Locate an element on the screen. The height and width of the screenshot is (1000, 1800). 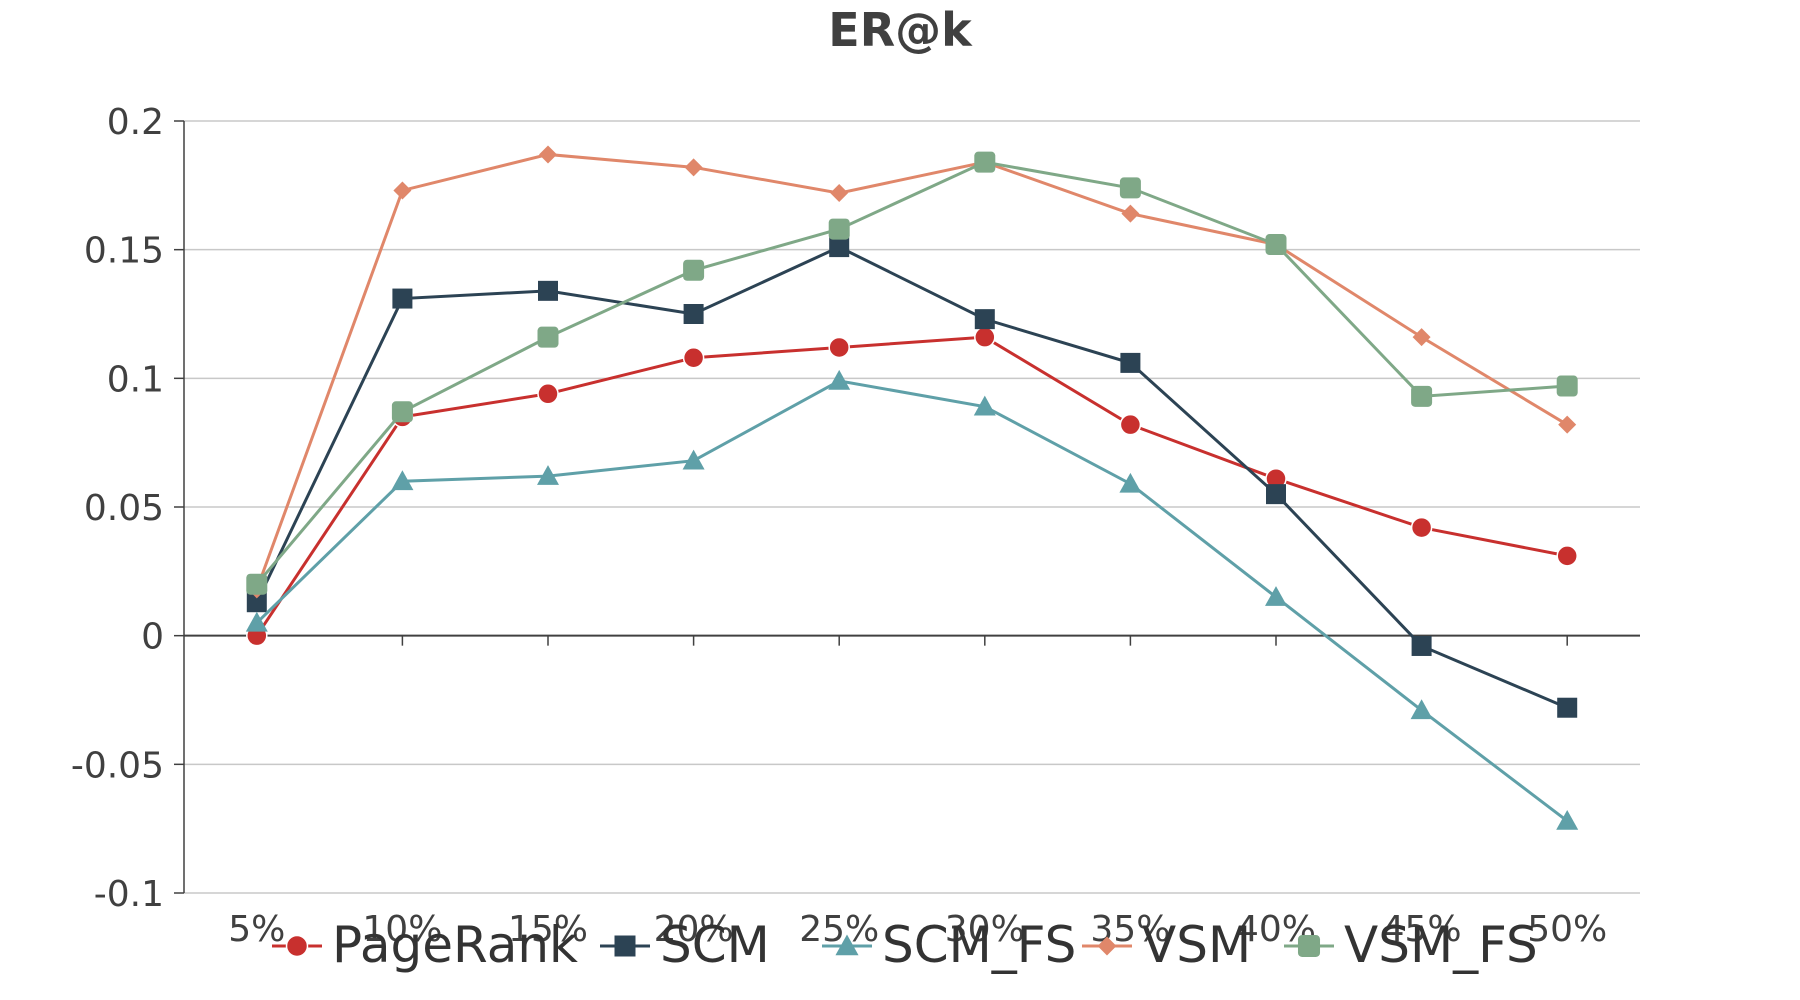
legend-label: SCM_FS is located at coordinates (979, 945).